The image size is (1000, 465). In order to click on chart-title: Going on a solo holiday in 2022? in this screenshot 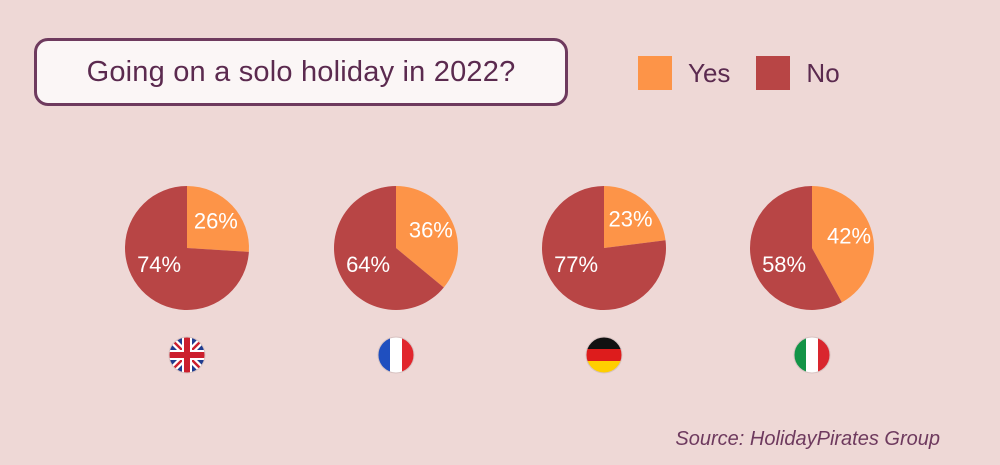, I will do `click(301, 71)`.